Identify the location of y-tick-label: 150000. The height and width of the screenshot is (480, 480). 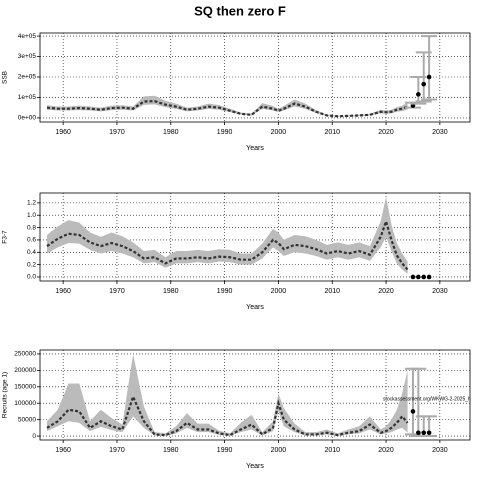
(25, 387).